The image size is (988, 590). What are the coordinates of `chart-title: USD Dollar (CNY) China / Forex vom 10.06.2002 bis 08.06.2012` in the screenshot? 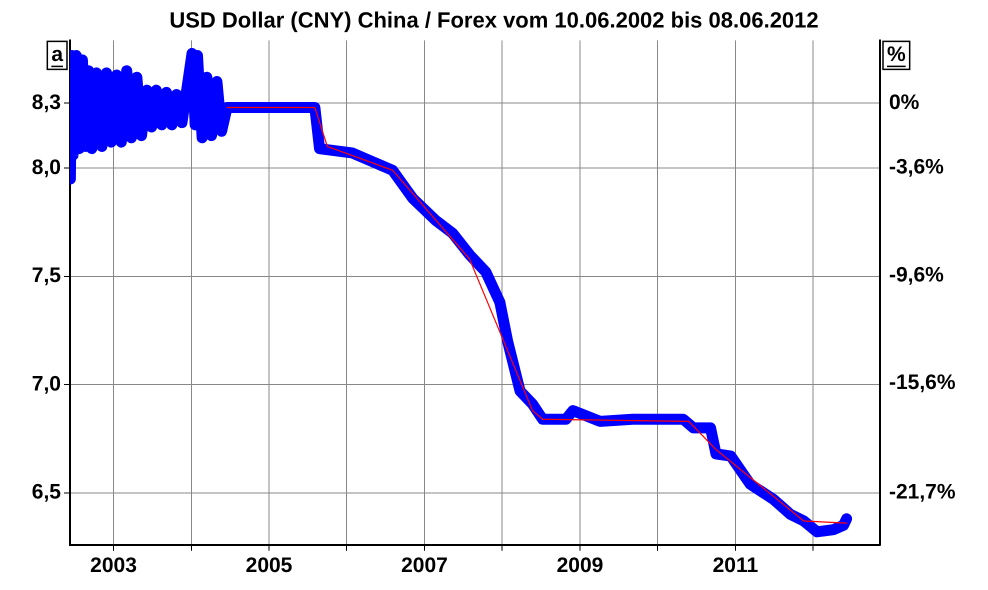 It's located at (494, 19).